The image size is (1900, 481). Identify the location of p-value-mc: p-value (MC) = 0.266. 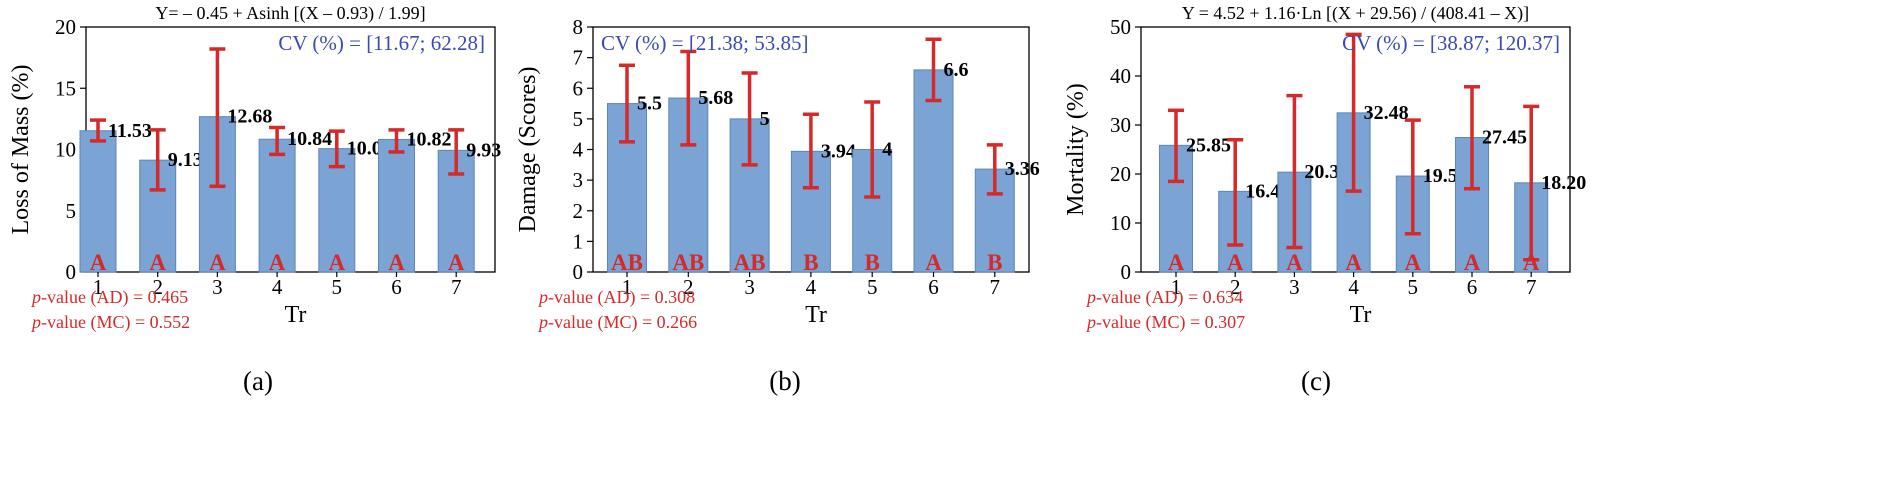
(617, 322).